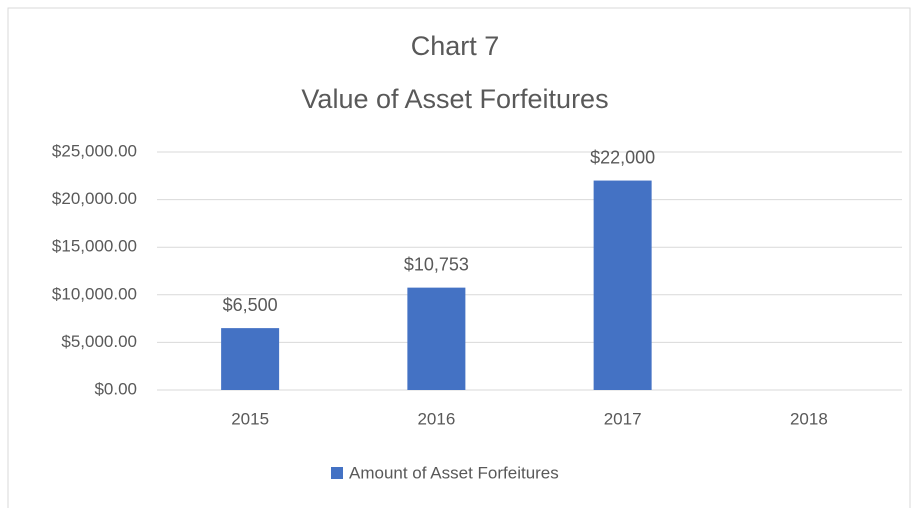 The width and height of the screenshot is (920, 508). What do you see at coordinates (250, 305) in the screenshot?
I see `data-label: $6,500` at bounding box center [250, 305].